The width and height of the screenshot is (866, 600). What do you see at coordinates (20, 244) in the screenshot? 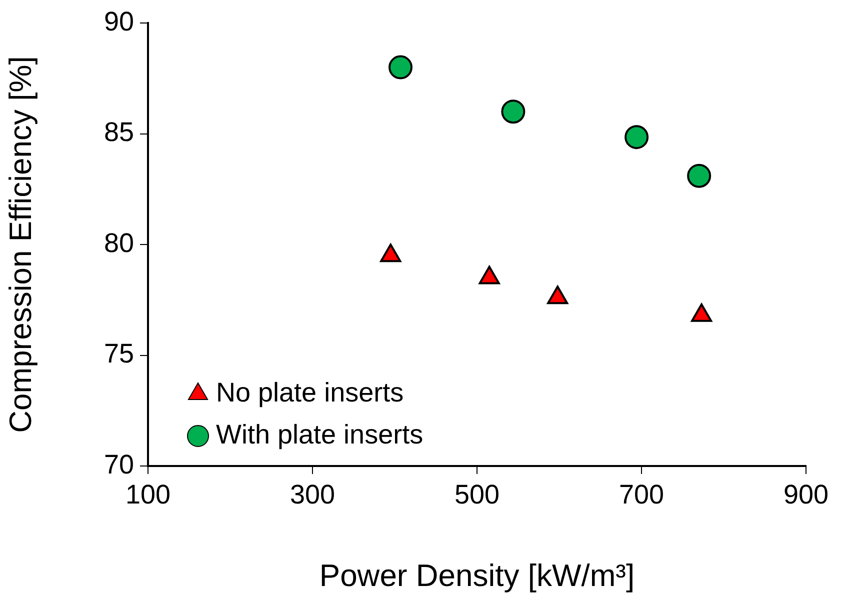
I see `y-axis-title: Compression Efficiency [%]` at bounding box center [20, 244].